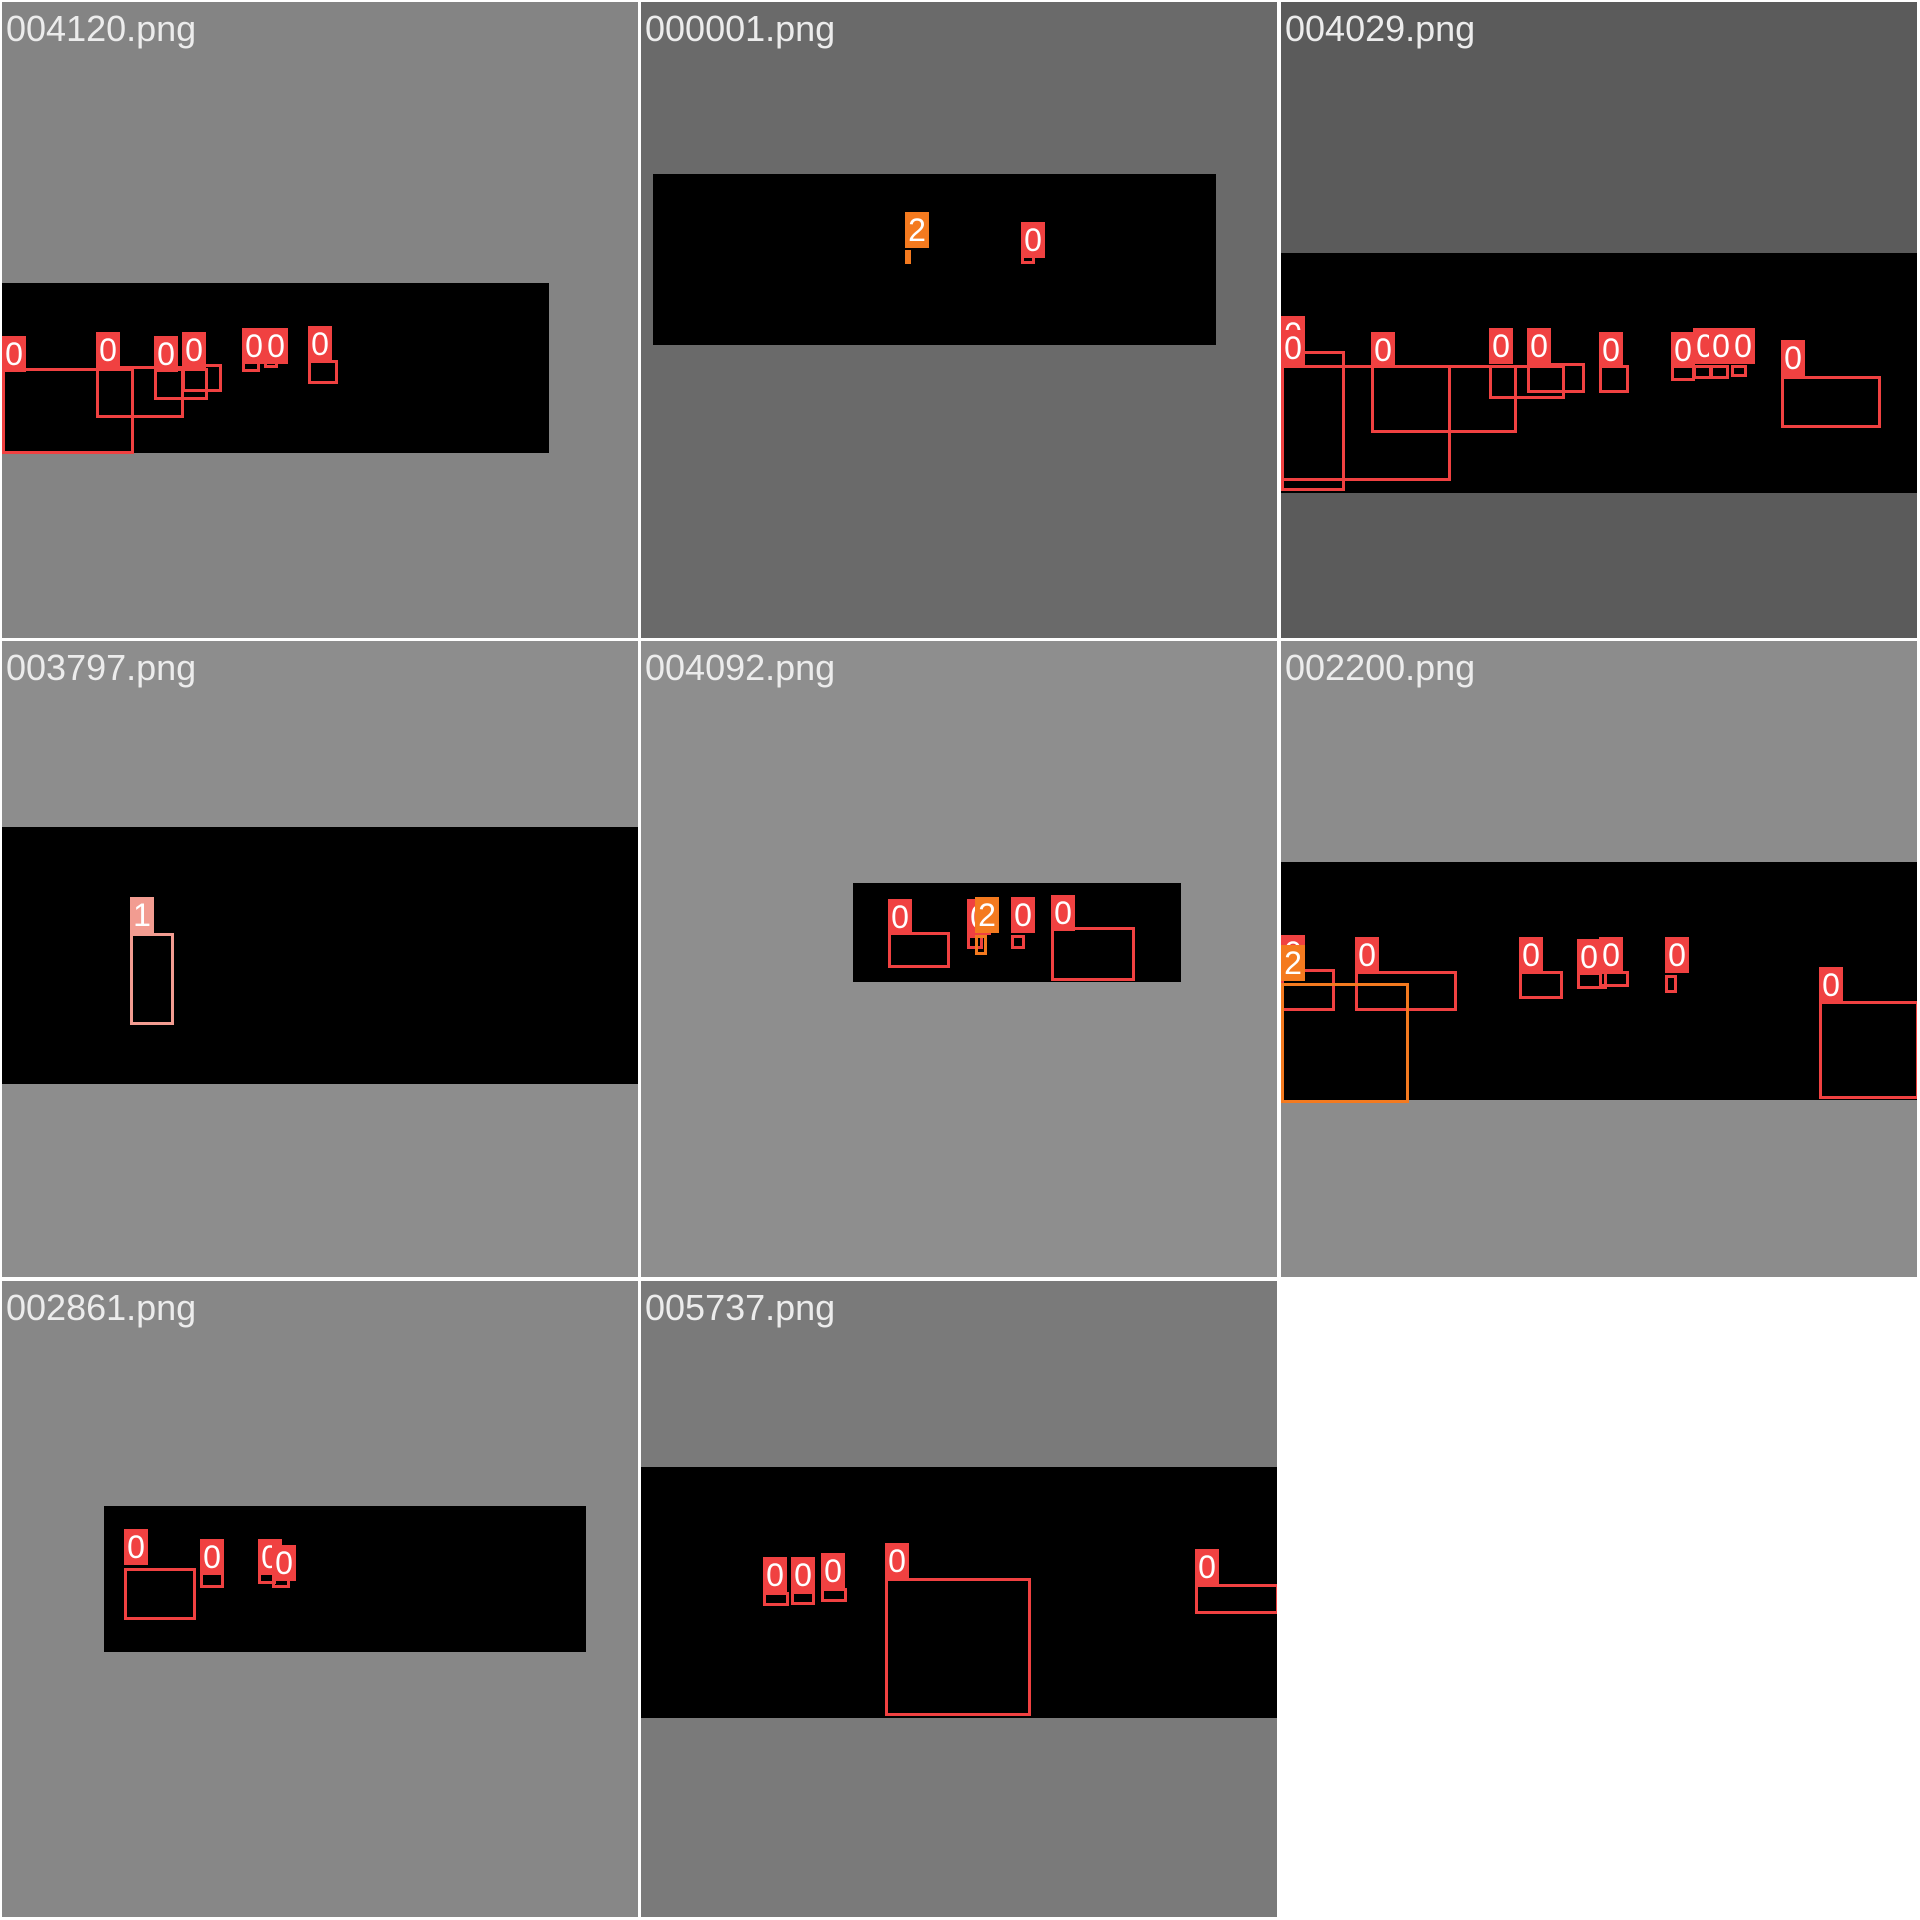 This screenshot has width=1920, height=1920. What do you see at coordinates (1380, 28) in the screenshot?
I see `tile-filename-label: 004029.png` at bounding box center [1380, 28].